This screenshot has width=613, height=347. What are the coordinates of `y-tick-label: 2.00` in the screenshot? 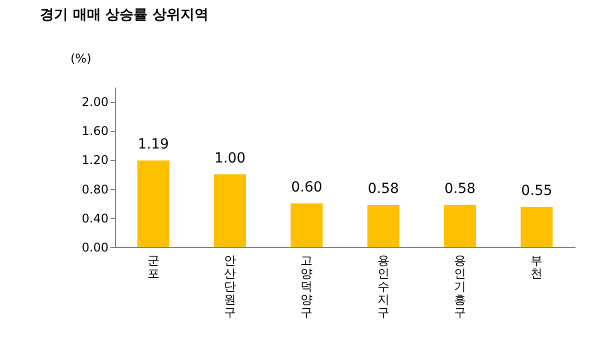 It's located at (95, 102).